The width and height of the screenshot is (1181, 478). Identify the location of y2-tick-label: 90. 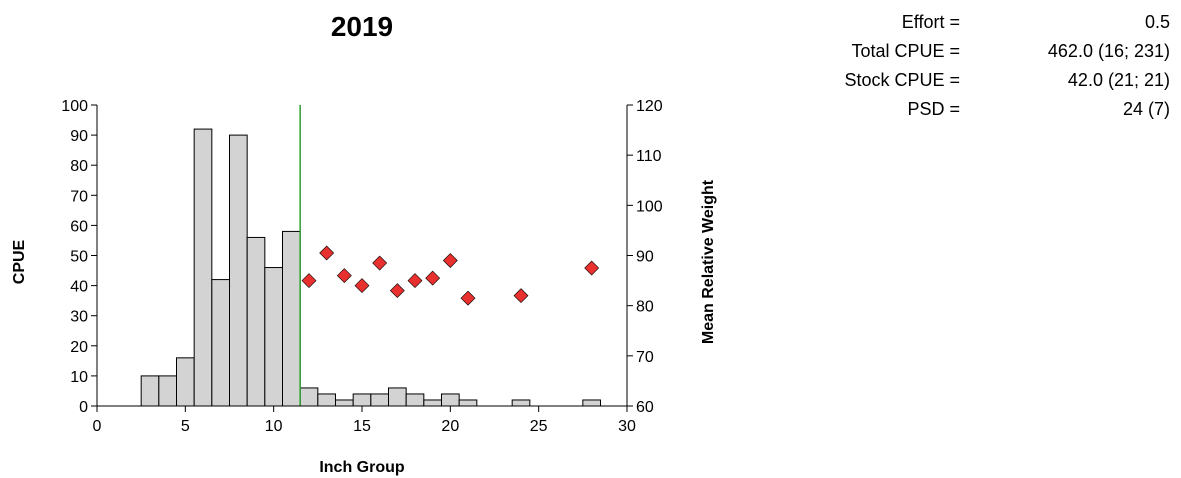
(645, 257).